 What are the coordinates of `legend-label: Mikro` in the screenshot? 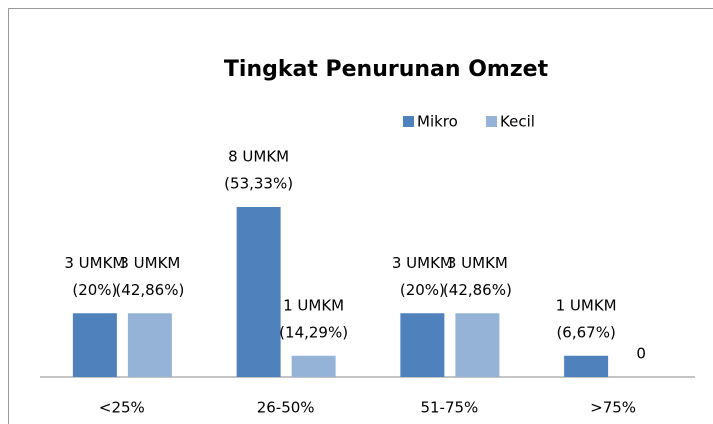 It's located at (437, 122).